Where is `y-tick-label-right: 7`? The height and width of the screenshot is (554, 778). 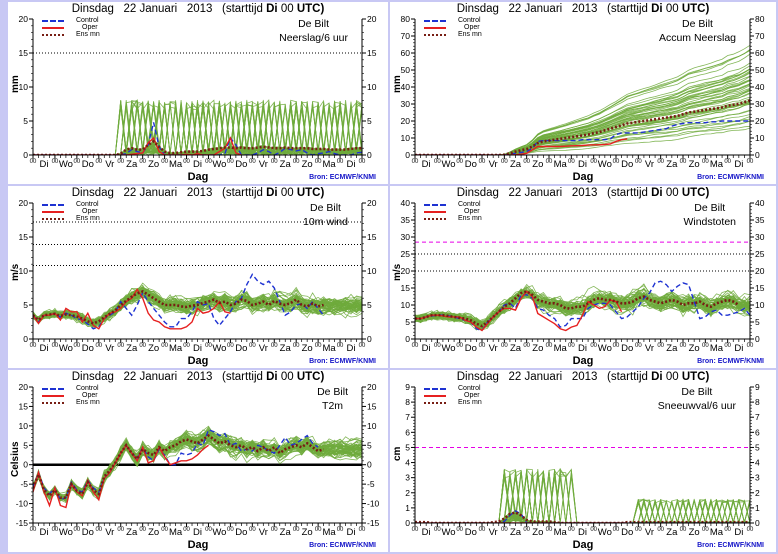
y-tick-label-right: 7 is located at coordinates (757, 417).